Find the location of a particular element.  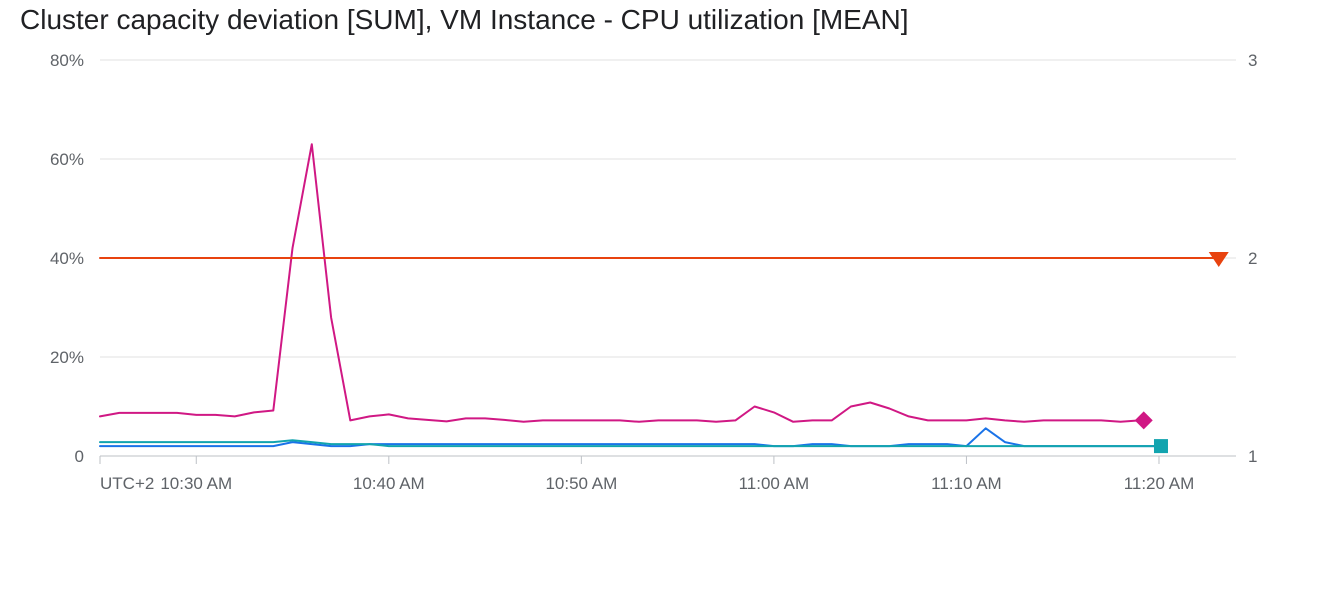

left-axis-tick-label: 40% is located at coordinates (67, 258).